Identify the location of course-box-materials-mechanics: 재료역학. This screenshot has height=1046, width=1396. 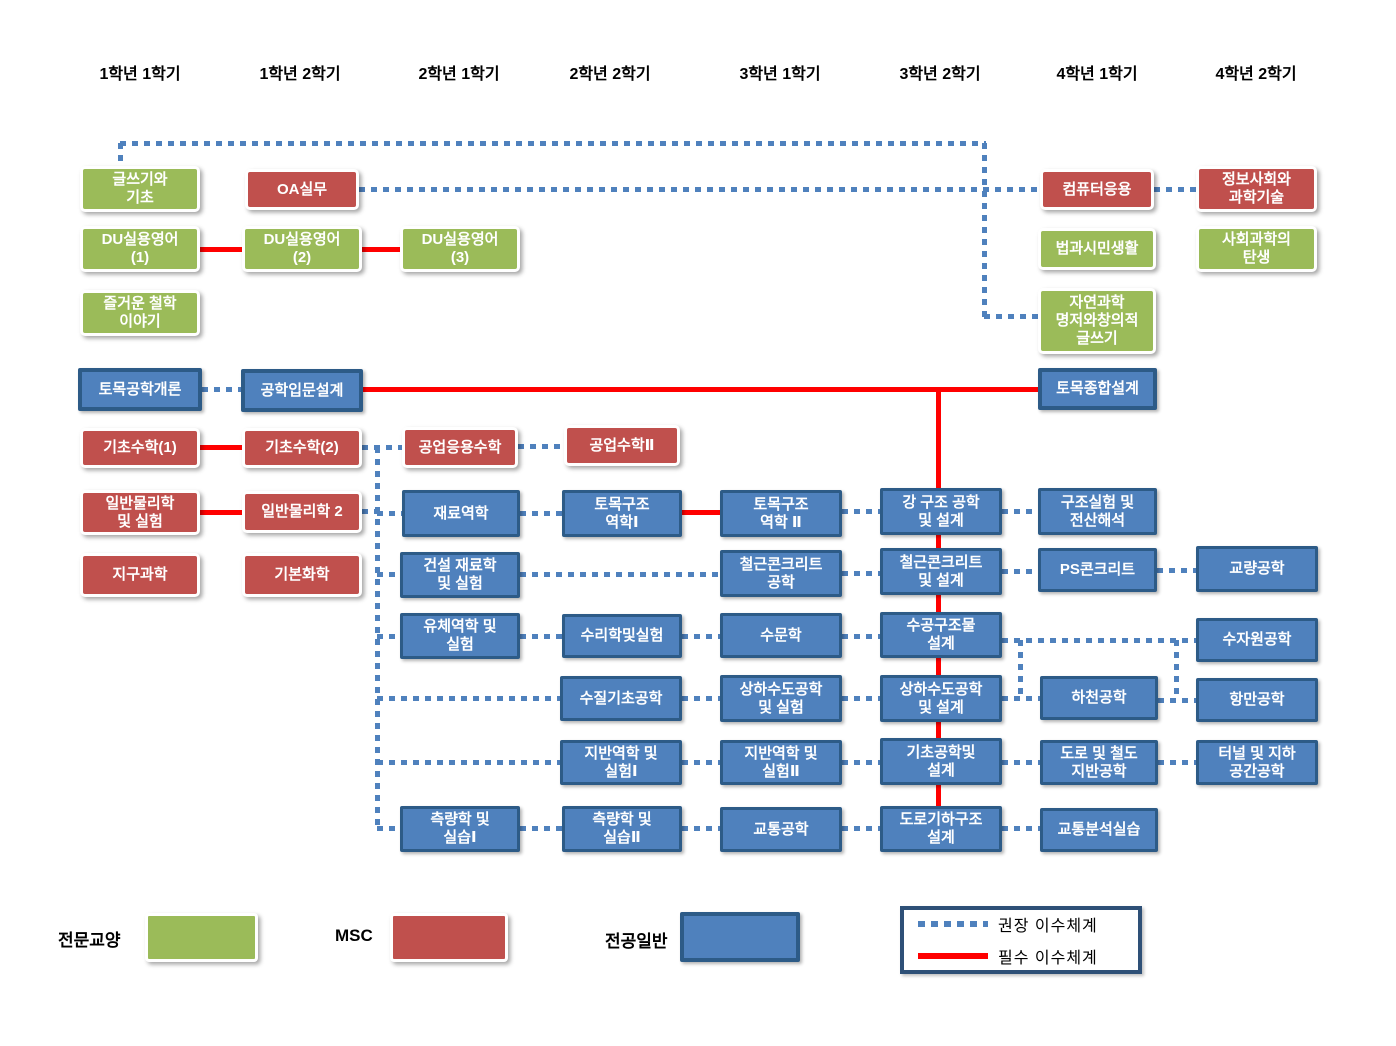
(461, 513).